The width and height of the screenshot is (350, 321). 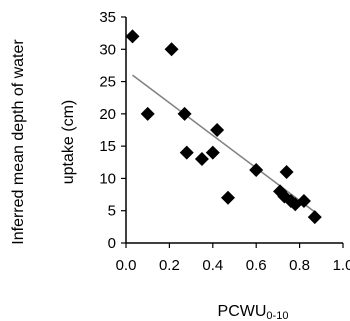 I want to click on y-axis-ticks: 0 5 10 15 20 25 30 35, so click(x=112, y=130).